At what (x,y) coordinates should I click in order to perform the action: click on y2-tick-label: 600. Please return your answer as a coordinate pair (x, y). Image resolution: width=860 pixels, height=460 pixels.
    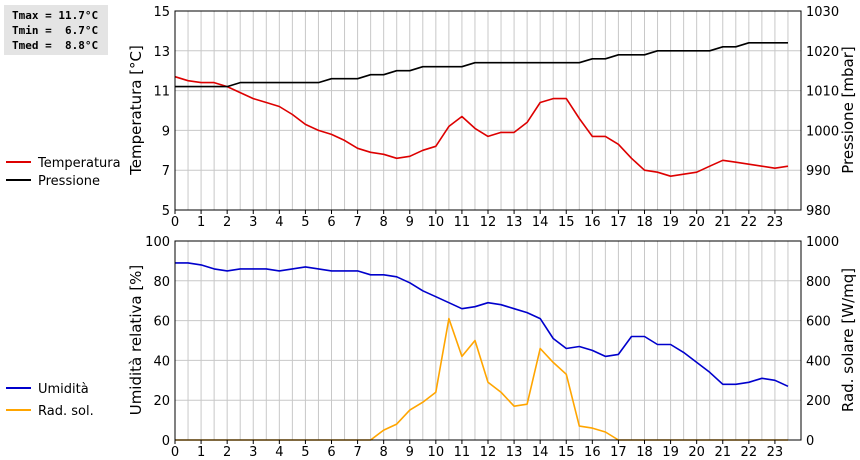
    Looking at the image, I should click on (818, 322).